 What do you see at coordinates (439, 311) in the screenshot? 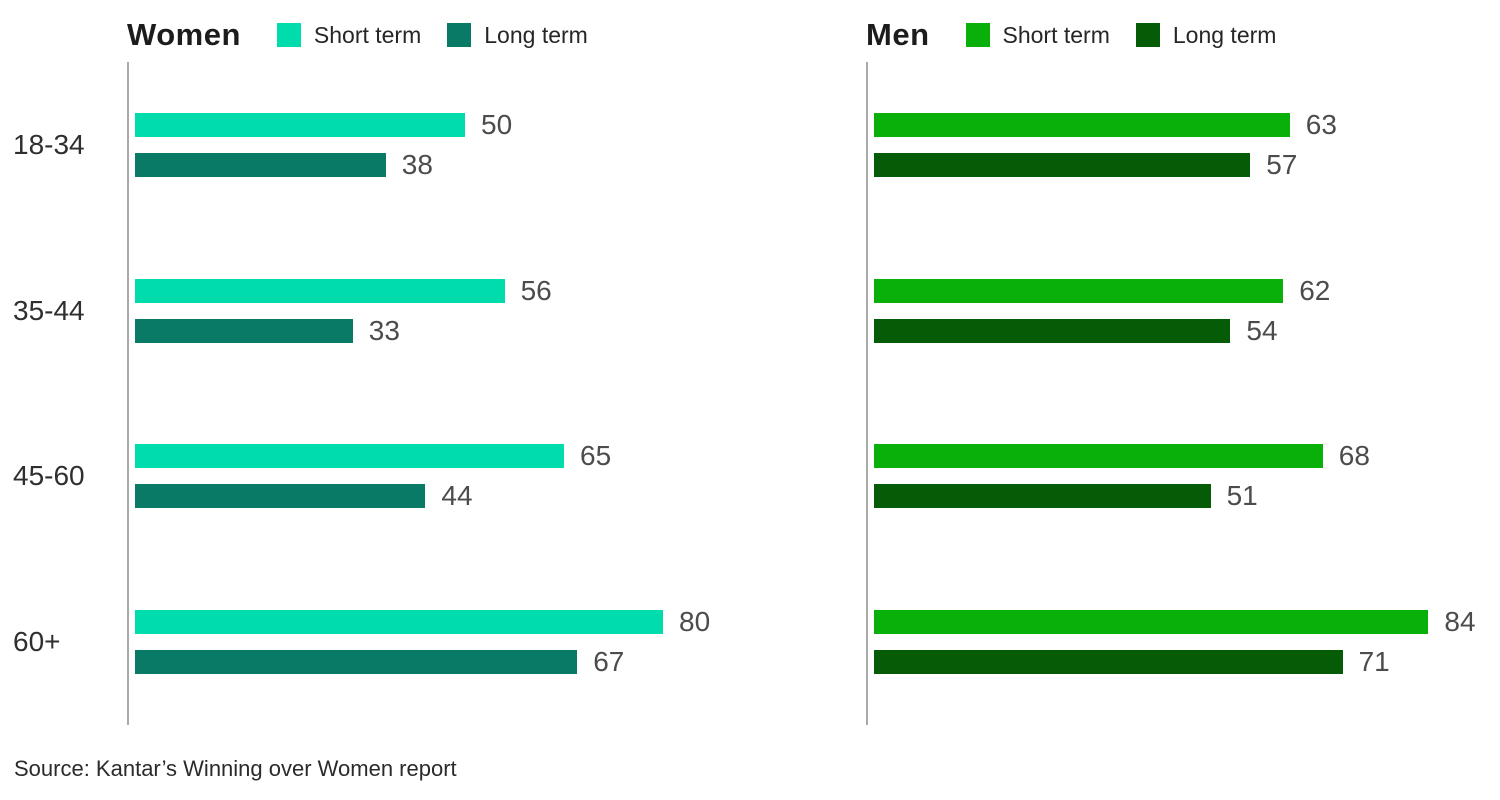
I see `bar-group: 56 33` at bounding box center [439, 311].